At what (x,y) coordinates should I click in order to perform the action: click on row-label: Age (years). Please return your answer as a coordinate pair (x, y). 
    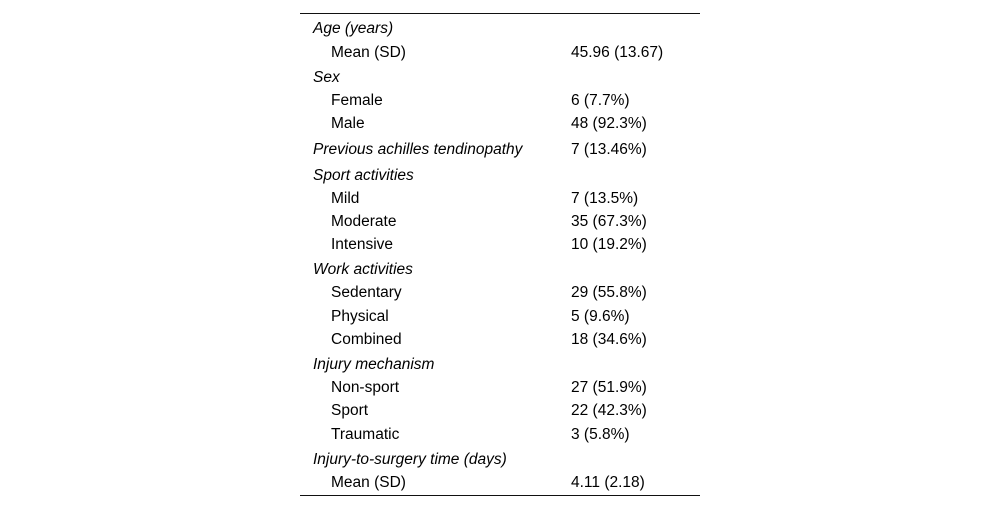
    Looking at the image, I should click on (353, 29).